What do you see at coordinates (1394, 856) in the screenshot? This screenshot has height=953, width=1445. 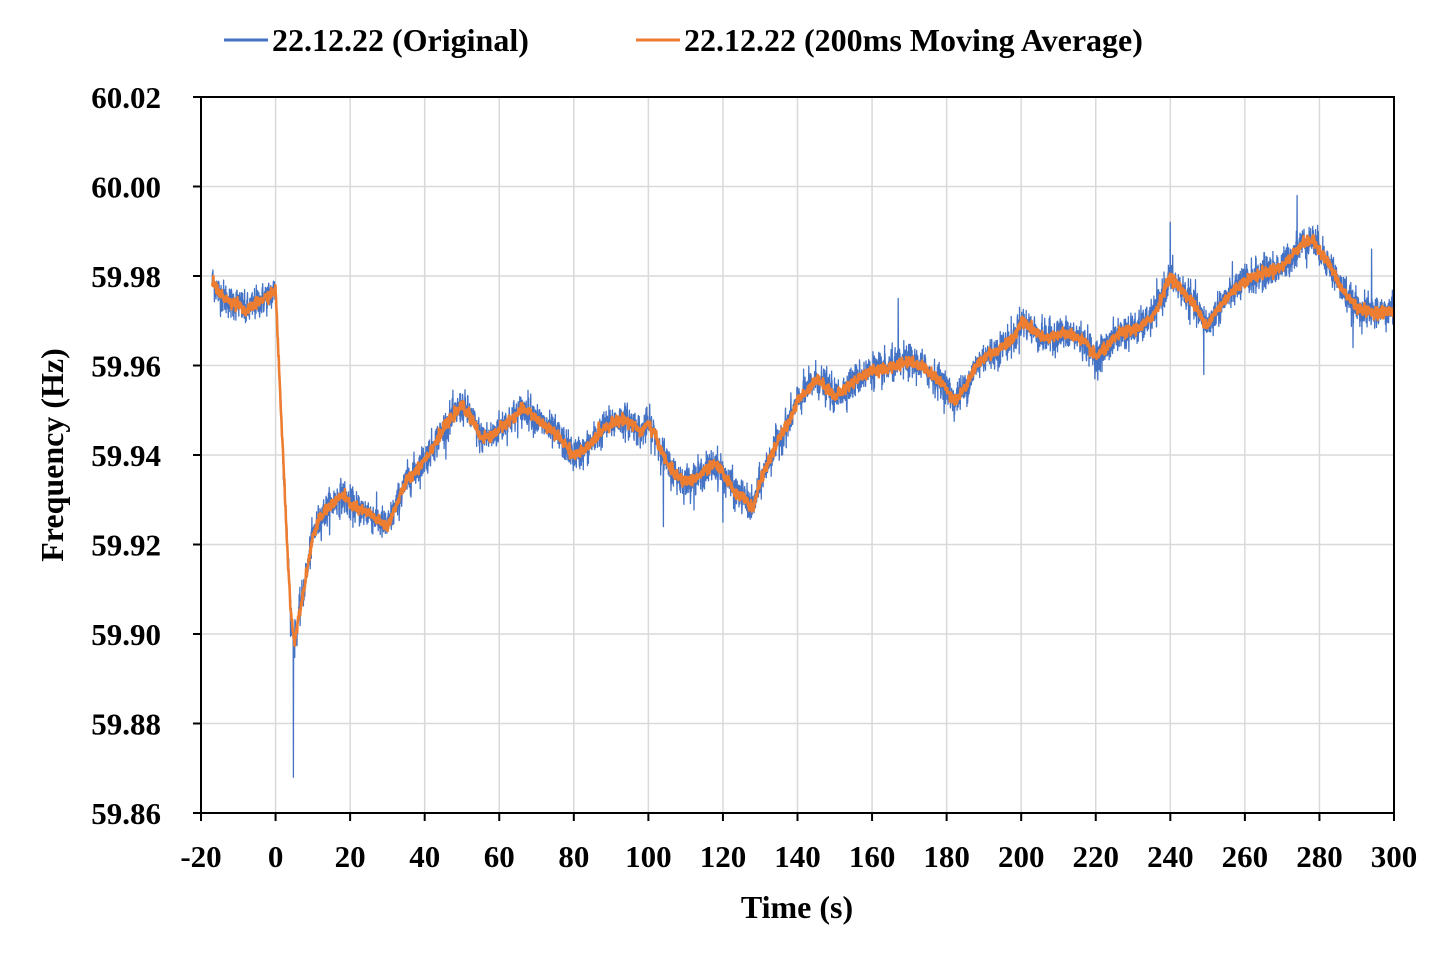 I see `x-tick-label: 300` at bounding box center [1394, 856].